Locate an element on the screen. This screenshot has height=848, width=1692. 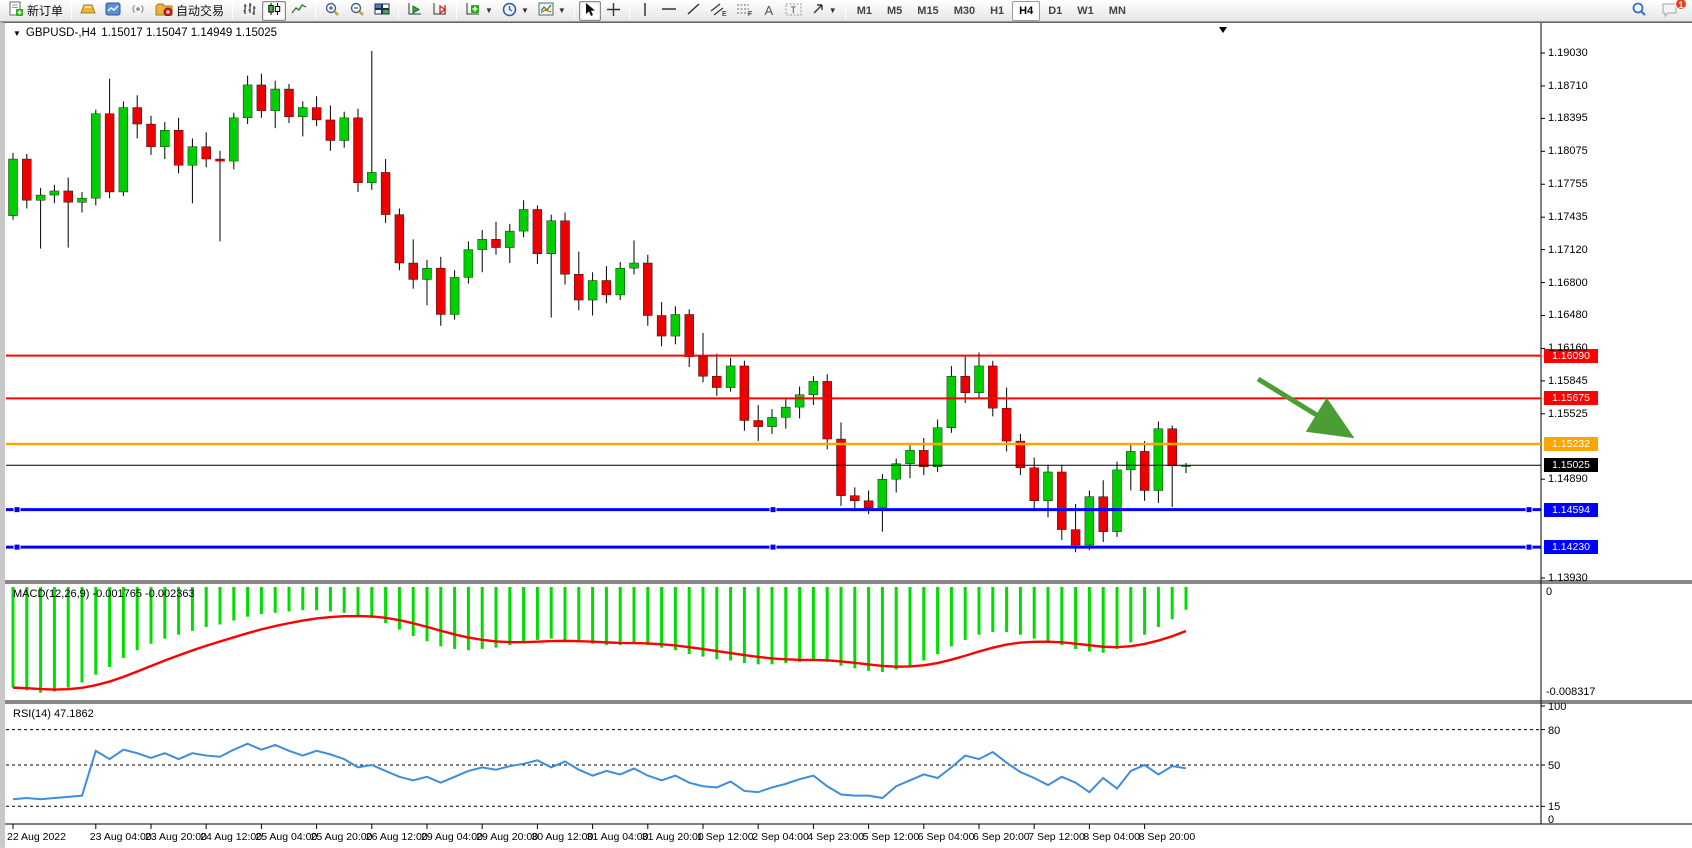
line-chart-mode-button is located at coordinates (299, 11).